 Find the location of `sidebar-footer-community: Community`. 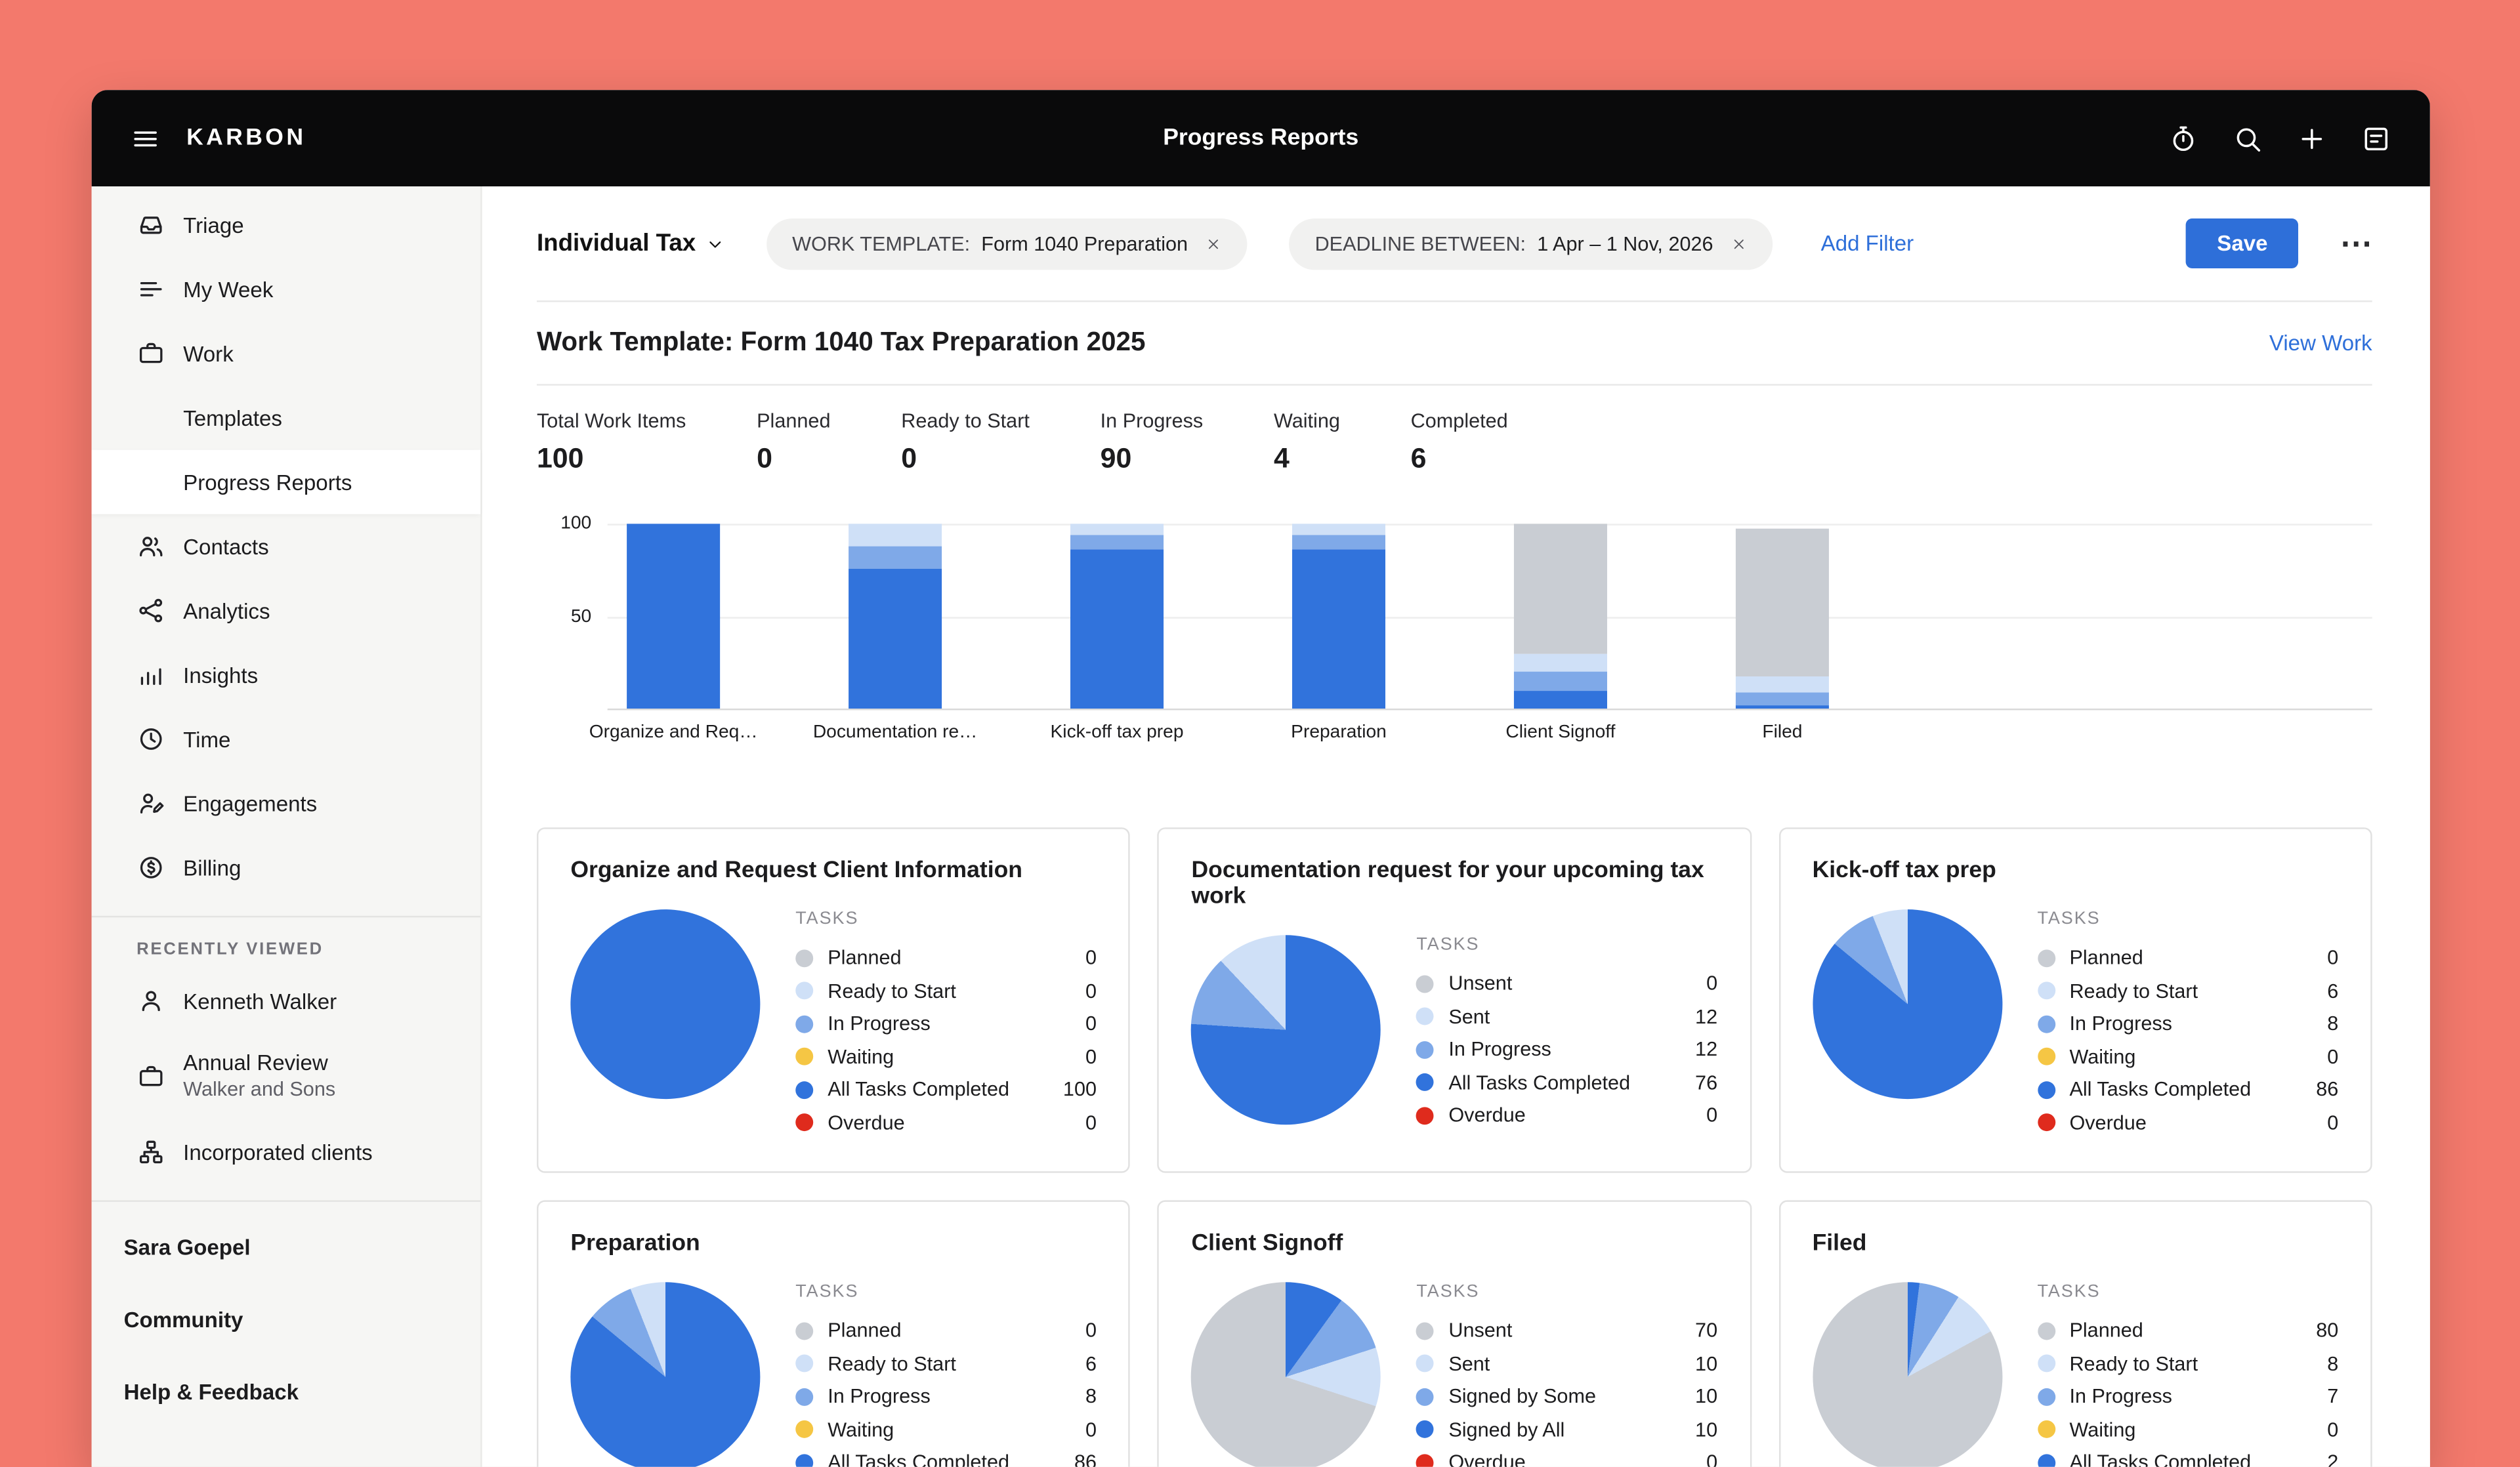

sidebar-footer-community: Community is located at coordinates (286, 1320).